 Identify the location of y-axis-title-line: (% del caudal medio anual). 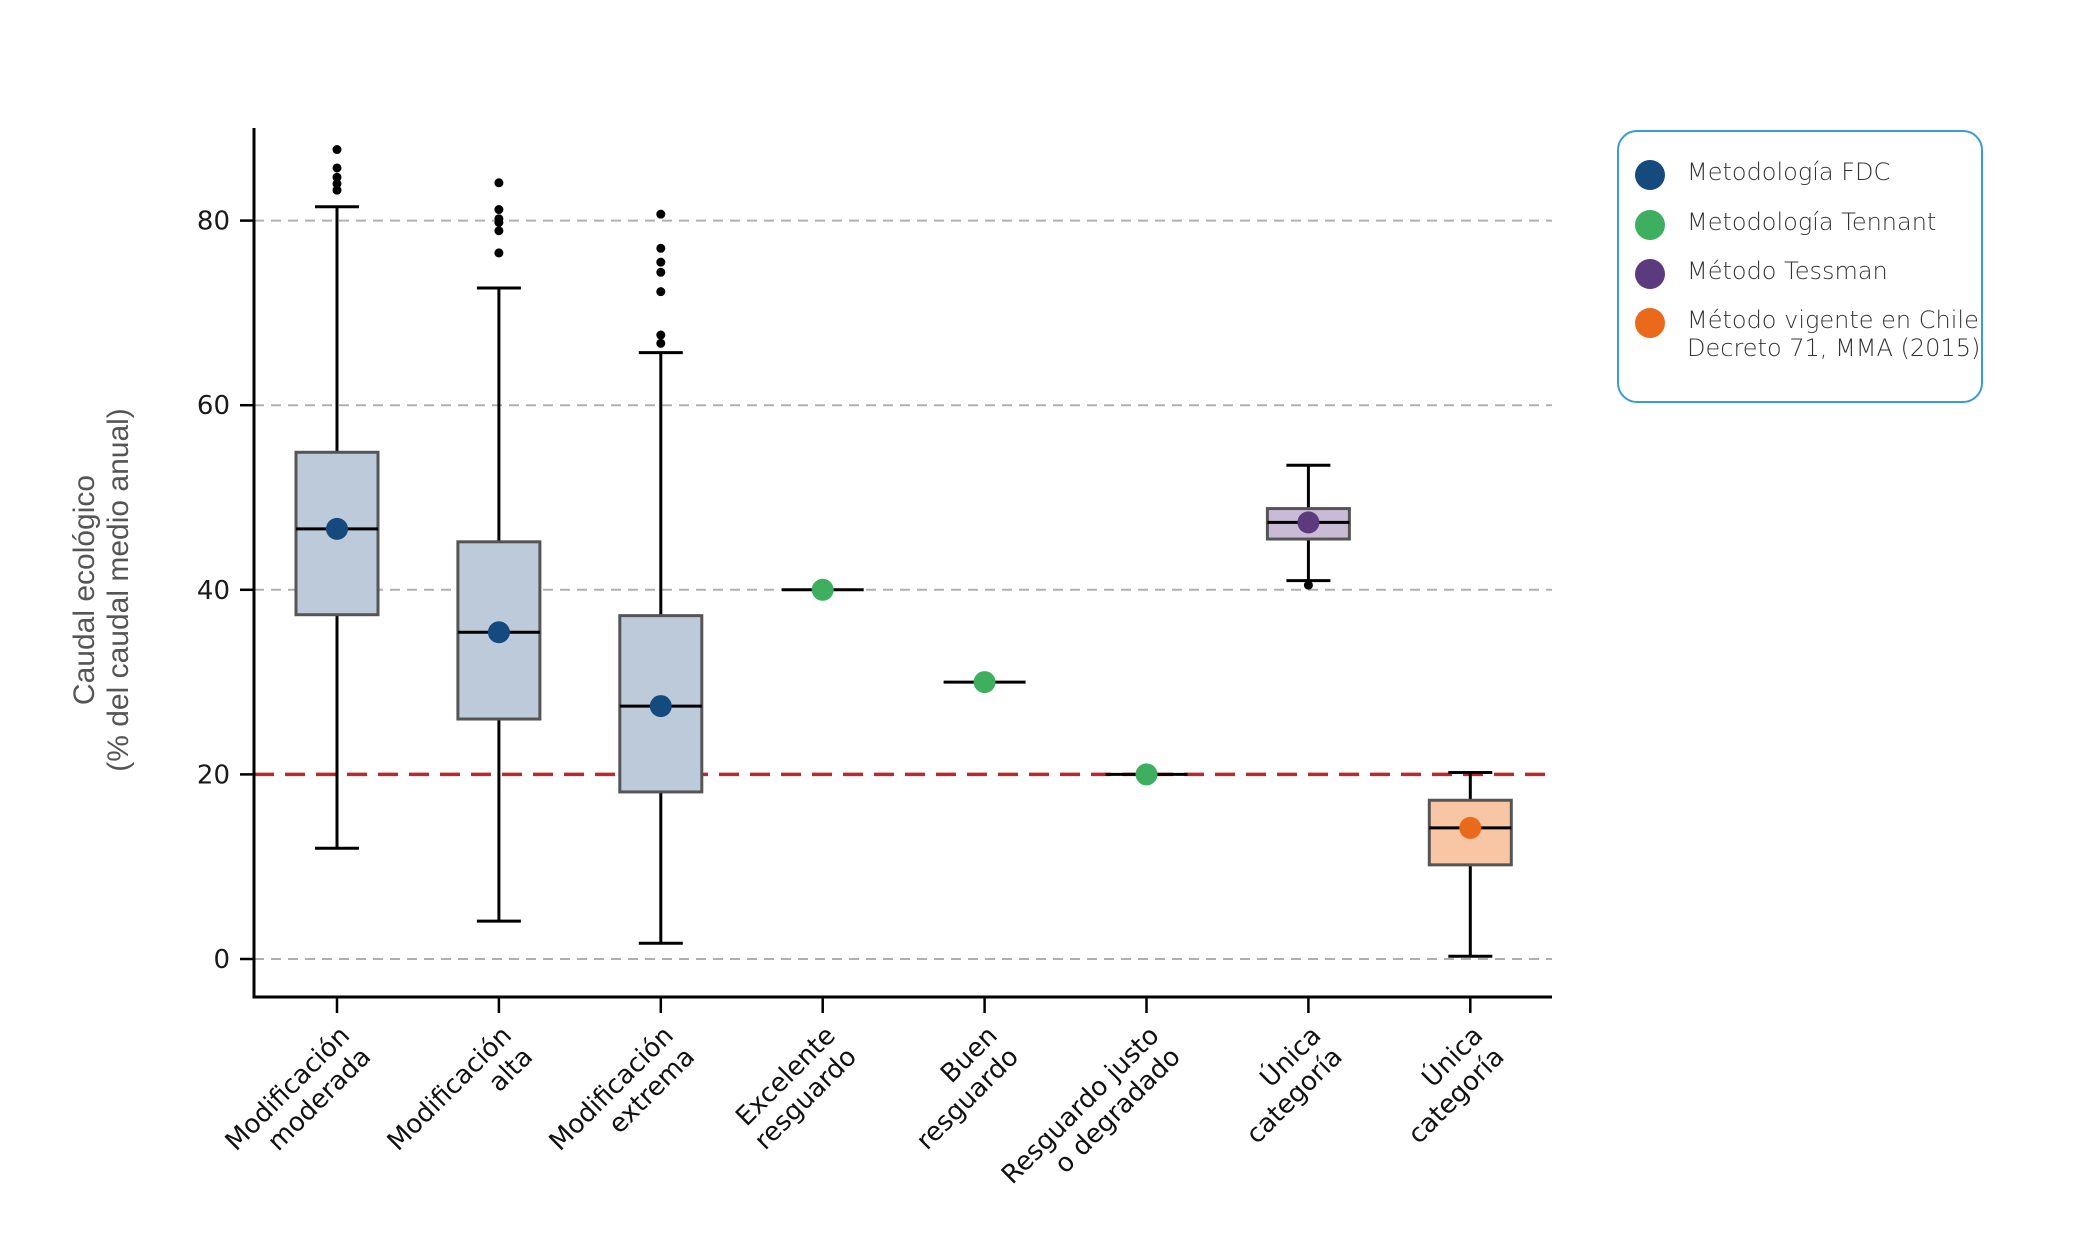
(118, 590).